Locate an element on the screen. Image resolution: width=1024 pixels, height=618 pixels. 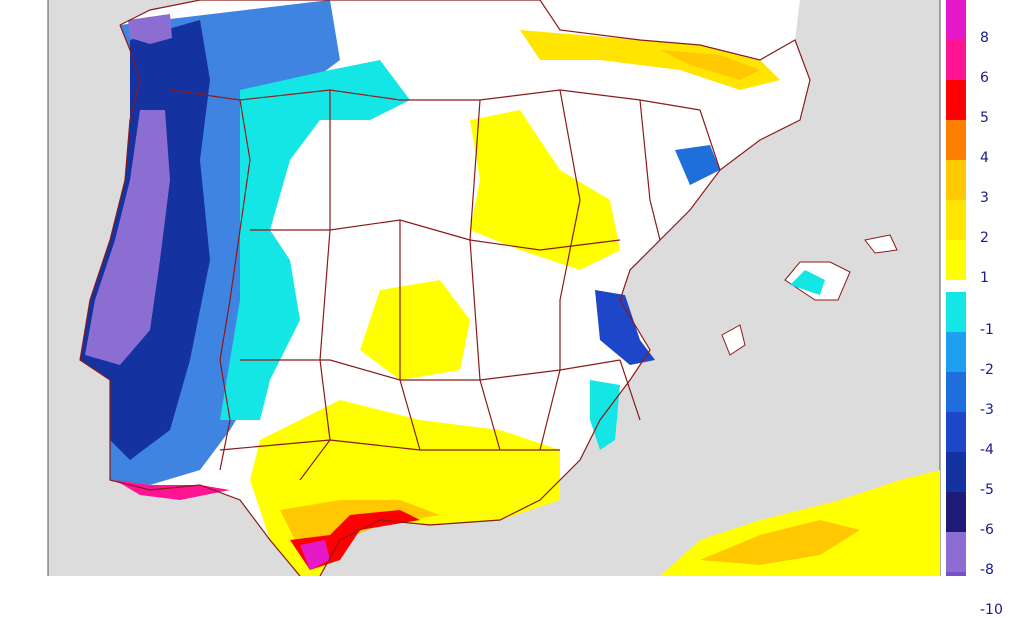
anomaly-west-m8 is located at coordinates (127, 237).